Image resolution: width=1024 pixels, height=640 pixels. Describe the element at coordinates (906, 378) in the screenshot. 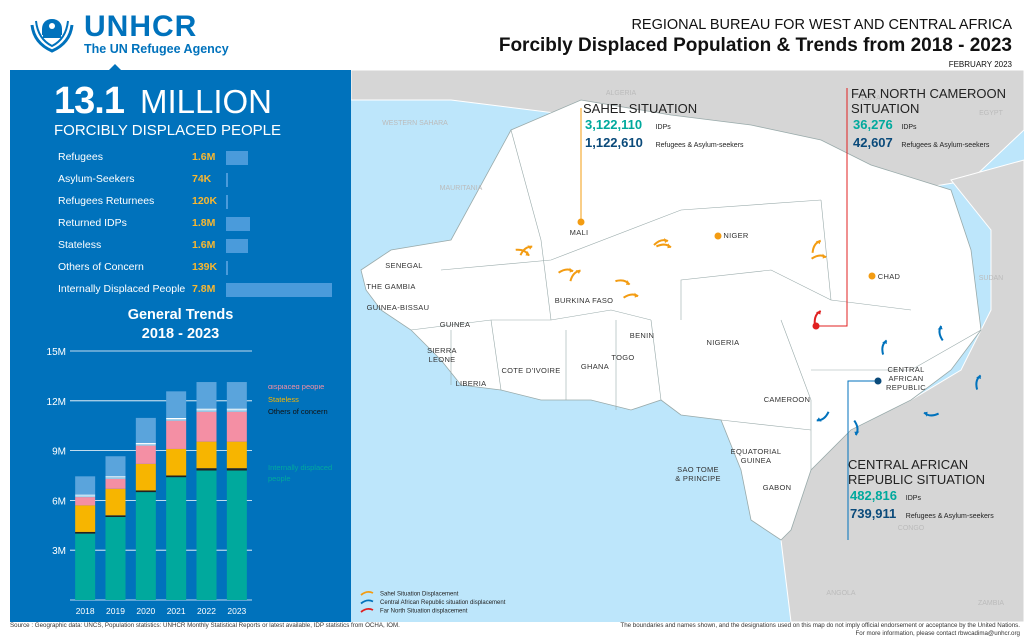

I see `map-country-label: CENTRAL AFRICAN REPUBLIC` at that location.